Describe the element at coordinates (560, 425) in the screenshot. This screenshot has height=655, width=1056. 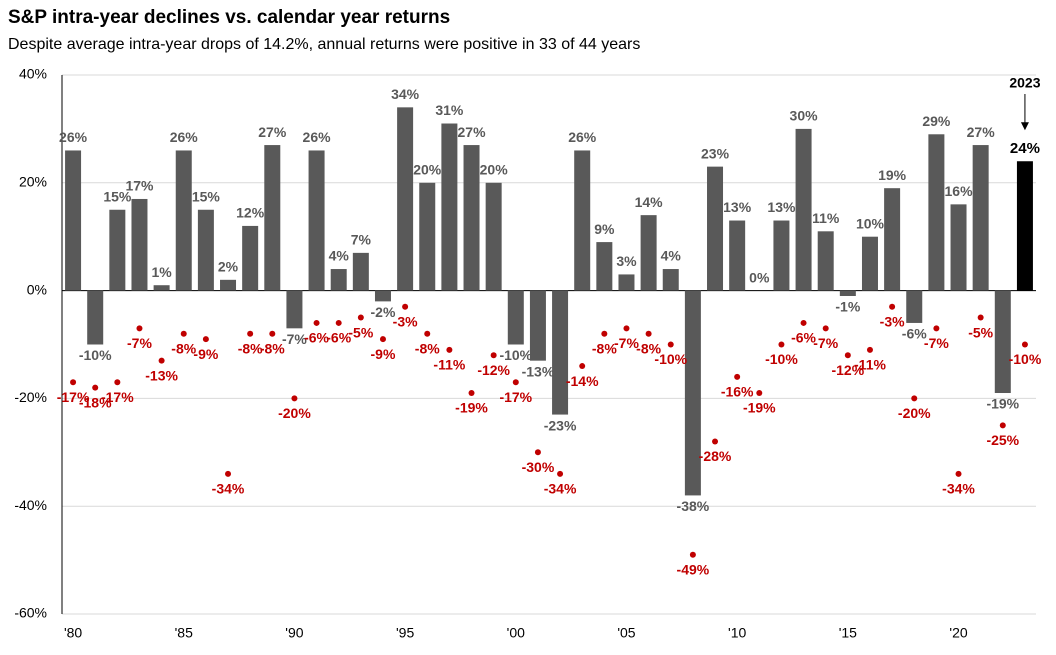
I see `bar-value-label: -23%` at that location.